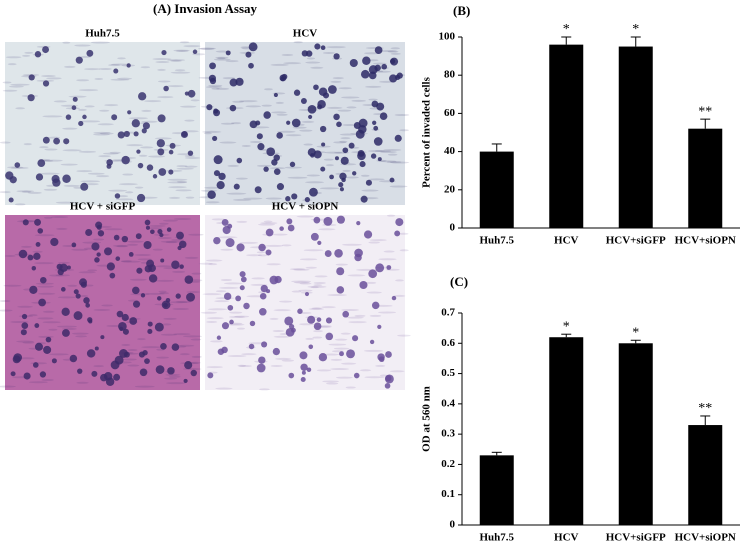  Describe the element at coordinates (448, 313) in the screenshot. I see `y-tick-label: 0.7` at that location.